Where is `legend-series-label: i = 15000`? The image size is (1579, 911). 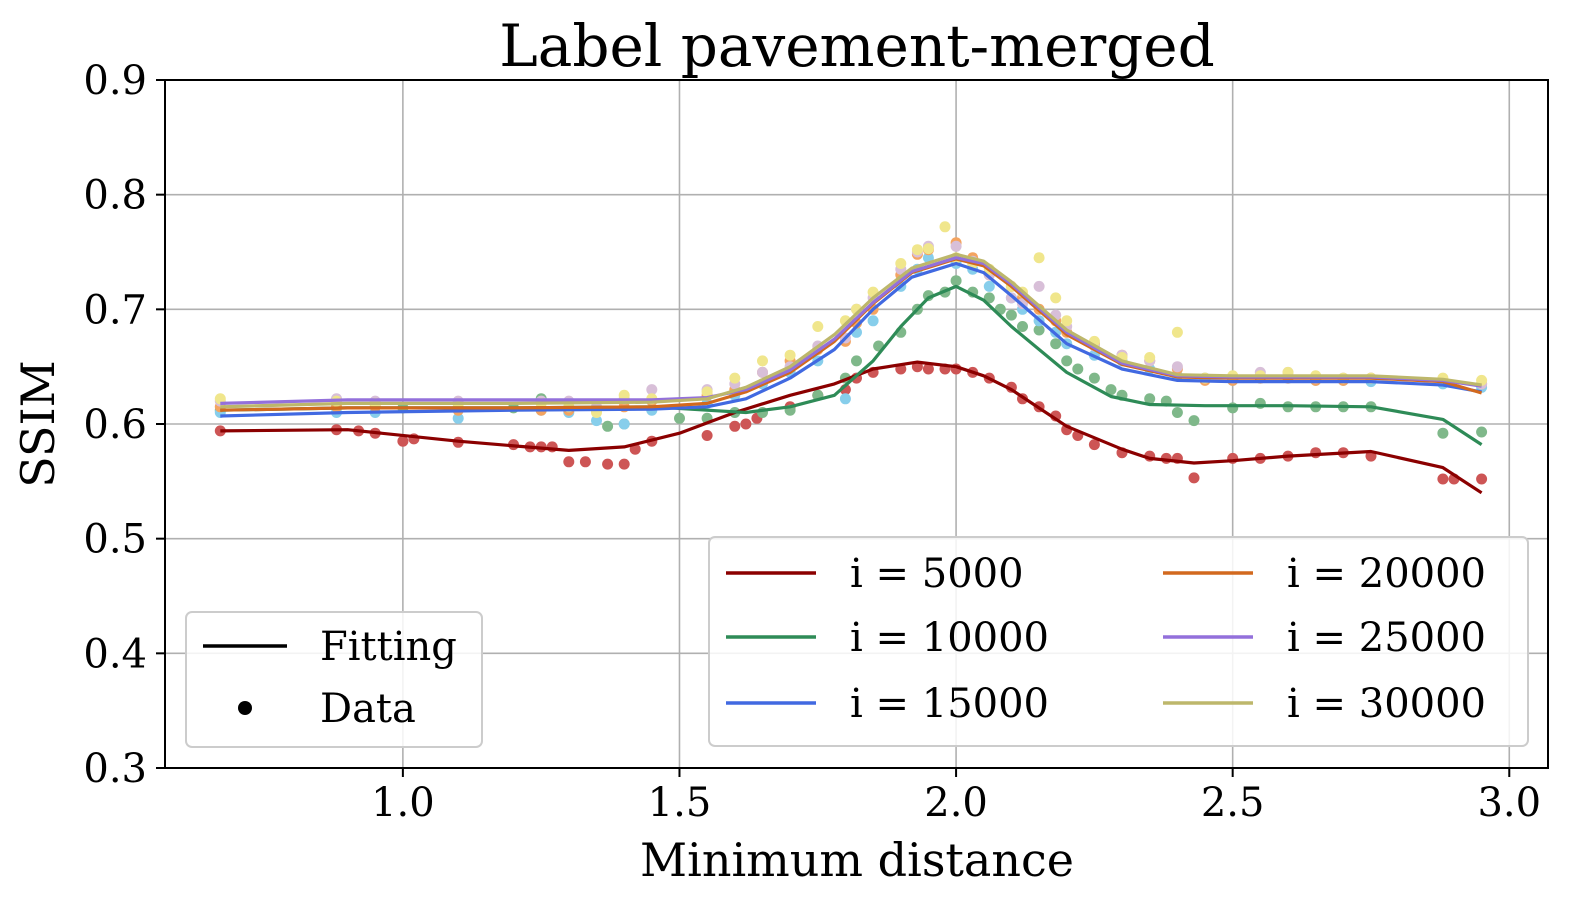 legend-series-label: i = 15000 is located at coordinates (949, 704).